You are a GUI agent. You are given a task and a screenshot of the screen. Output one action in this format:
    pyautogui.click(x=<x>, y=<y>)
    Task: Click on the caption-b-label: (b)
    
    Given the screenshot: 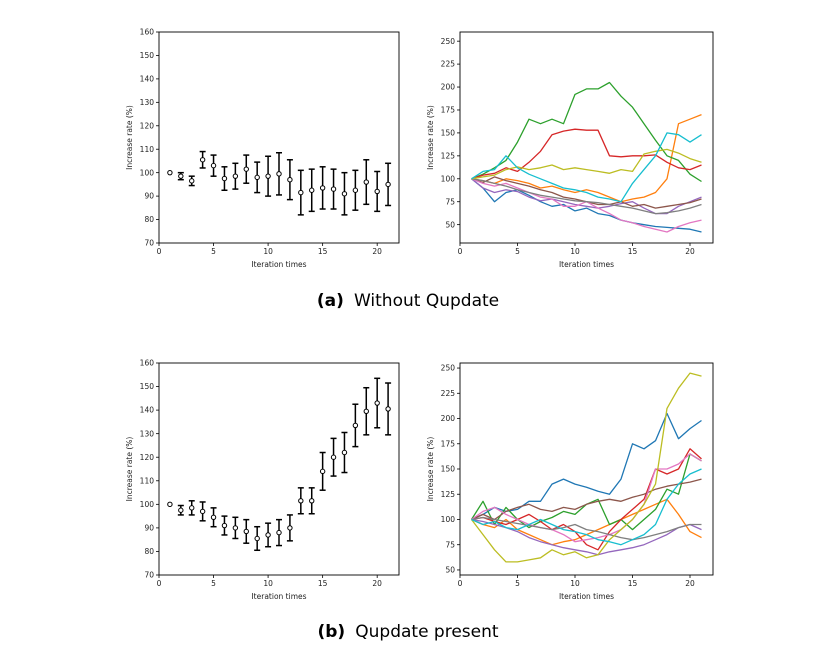 What is the action you would take?
    pyautogui.click(x=331, y=632)
    